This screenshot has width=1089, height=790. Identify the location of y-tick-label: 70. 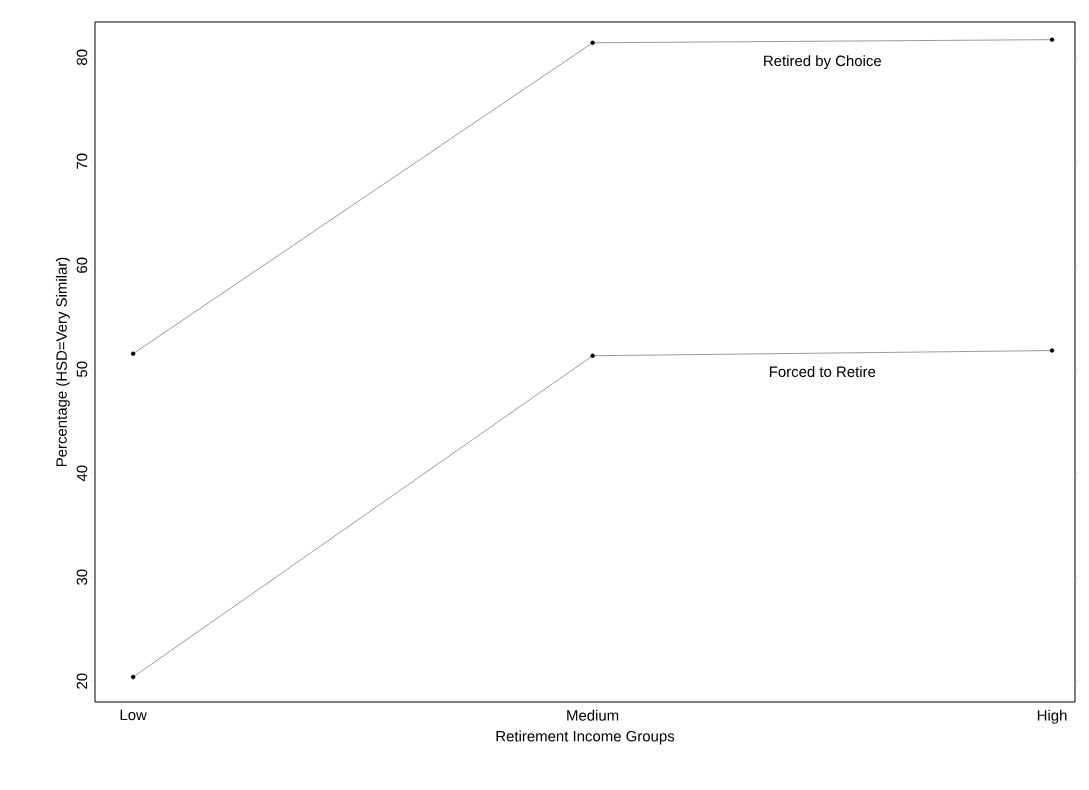
(82, 161).